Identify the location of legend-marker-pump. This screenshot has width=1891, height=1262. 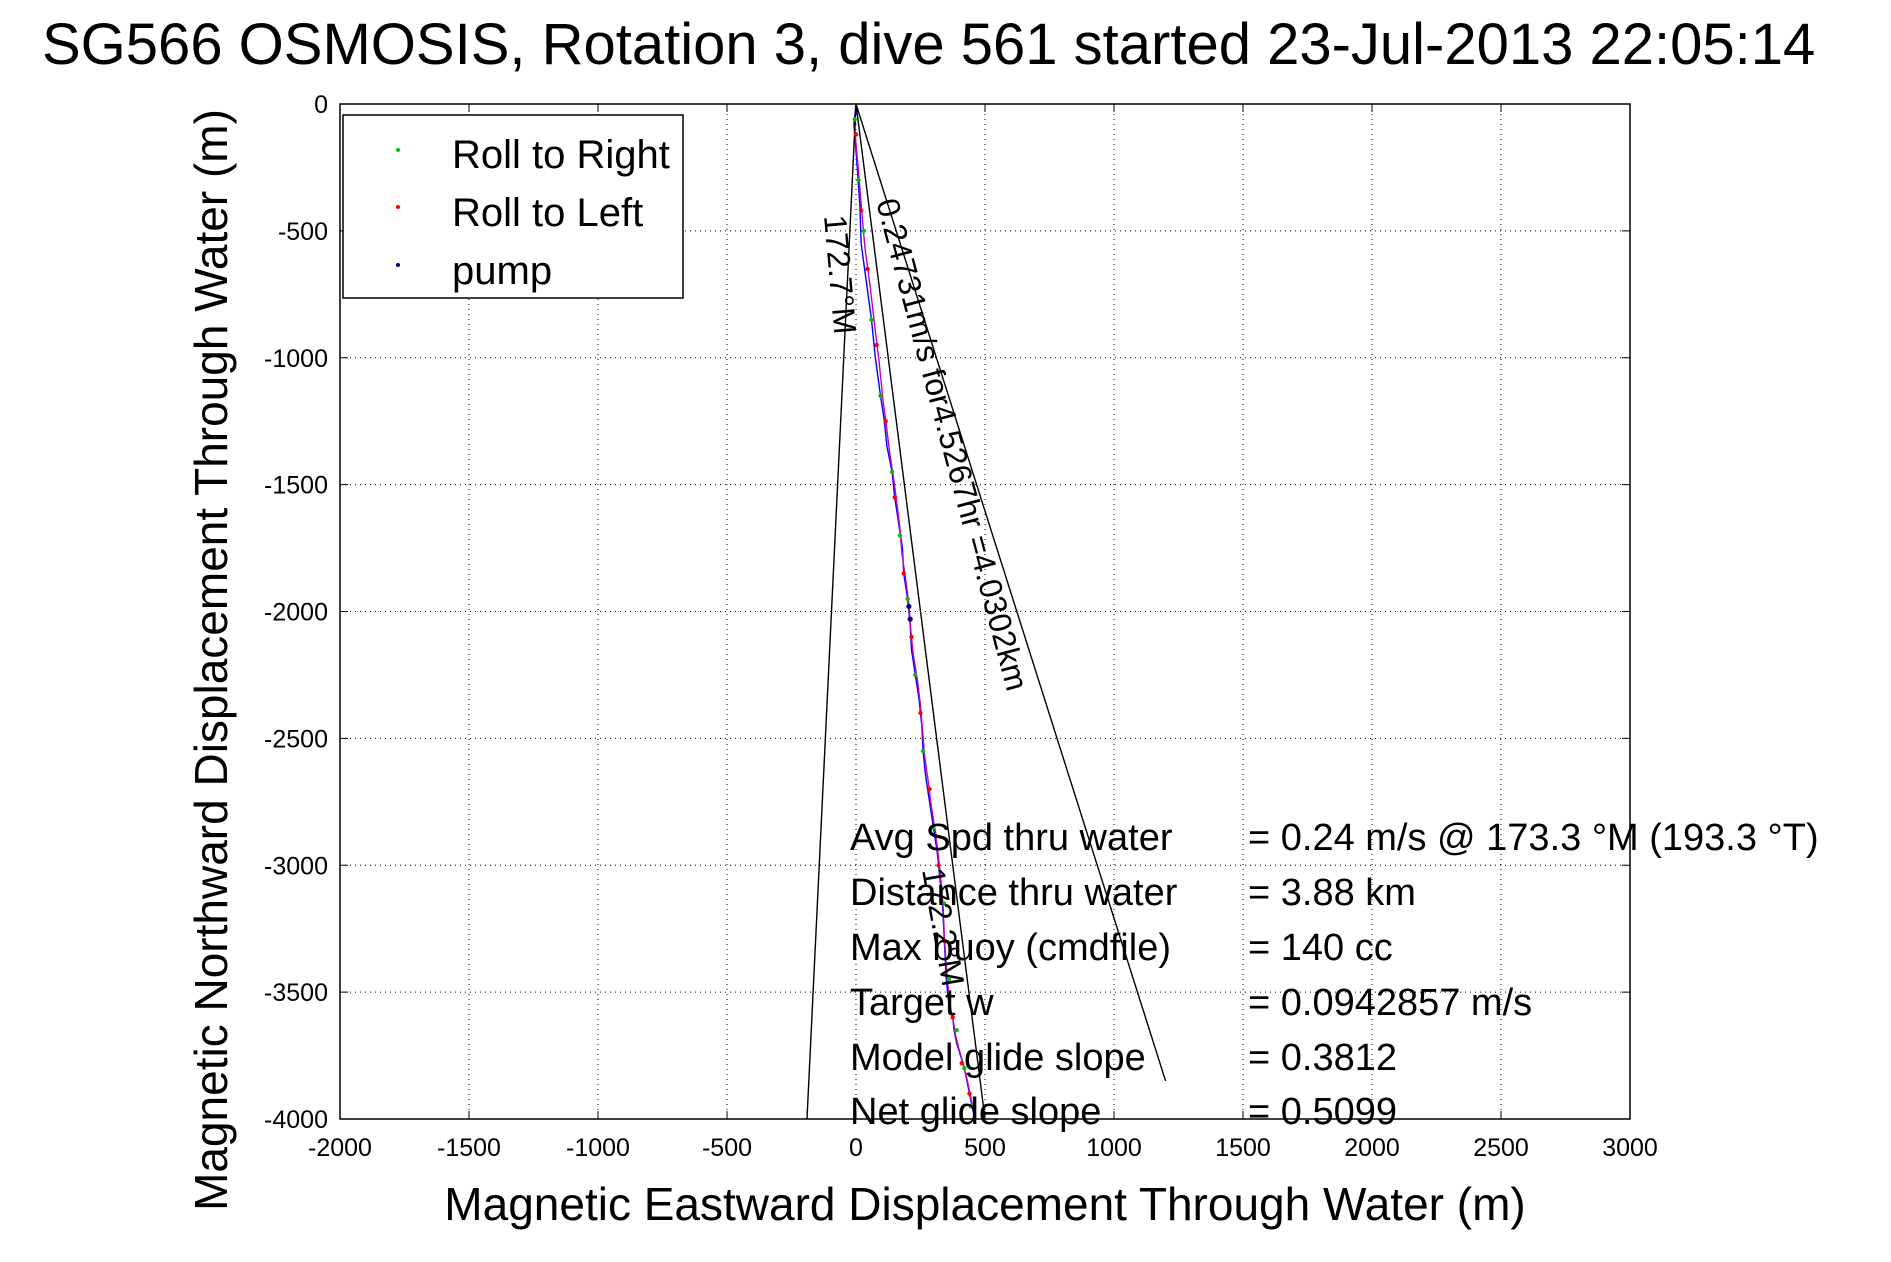
(398, 265).